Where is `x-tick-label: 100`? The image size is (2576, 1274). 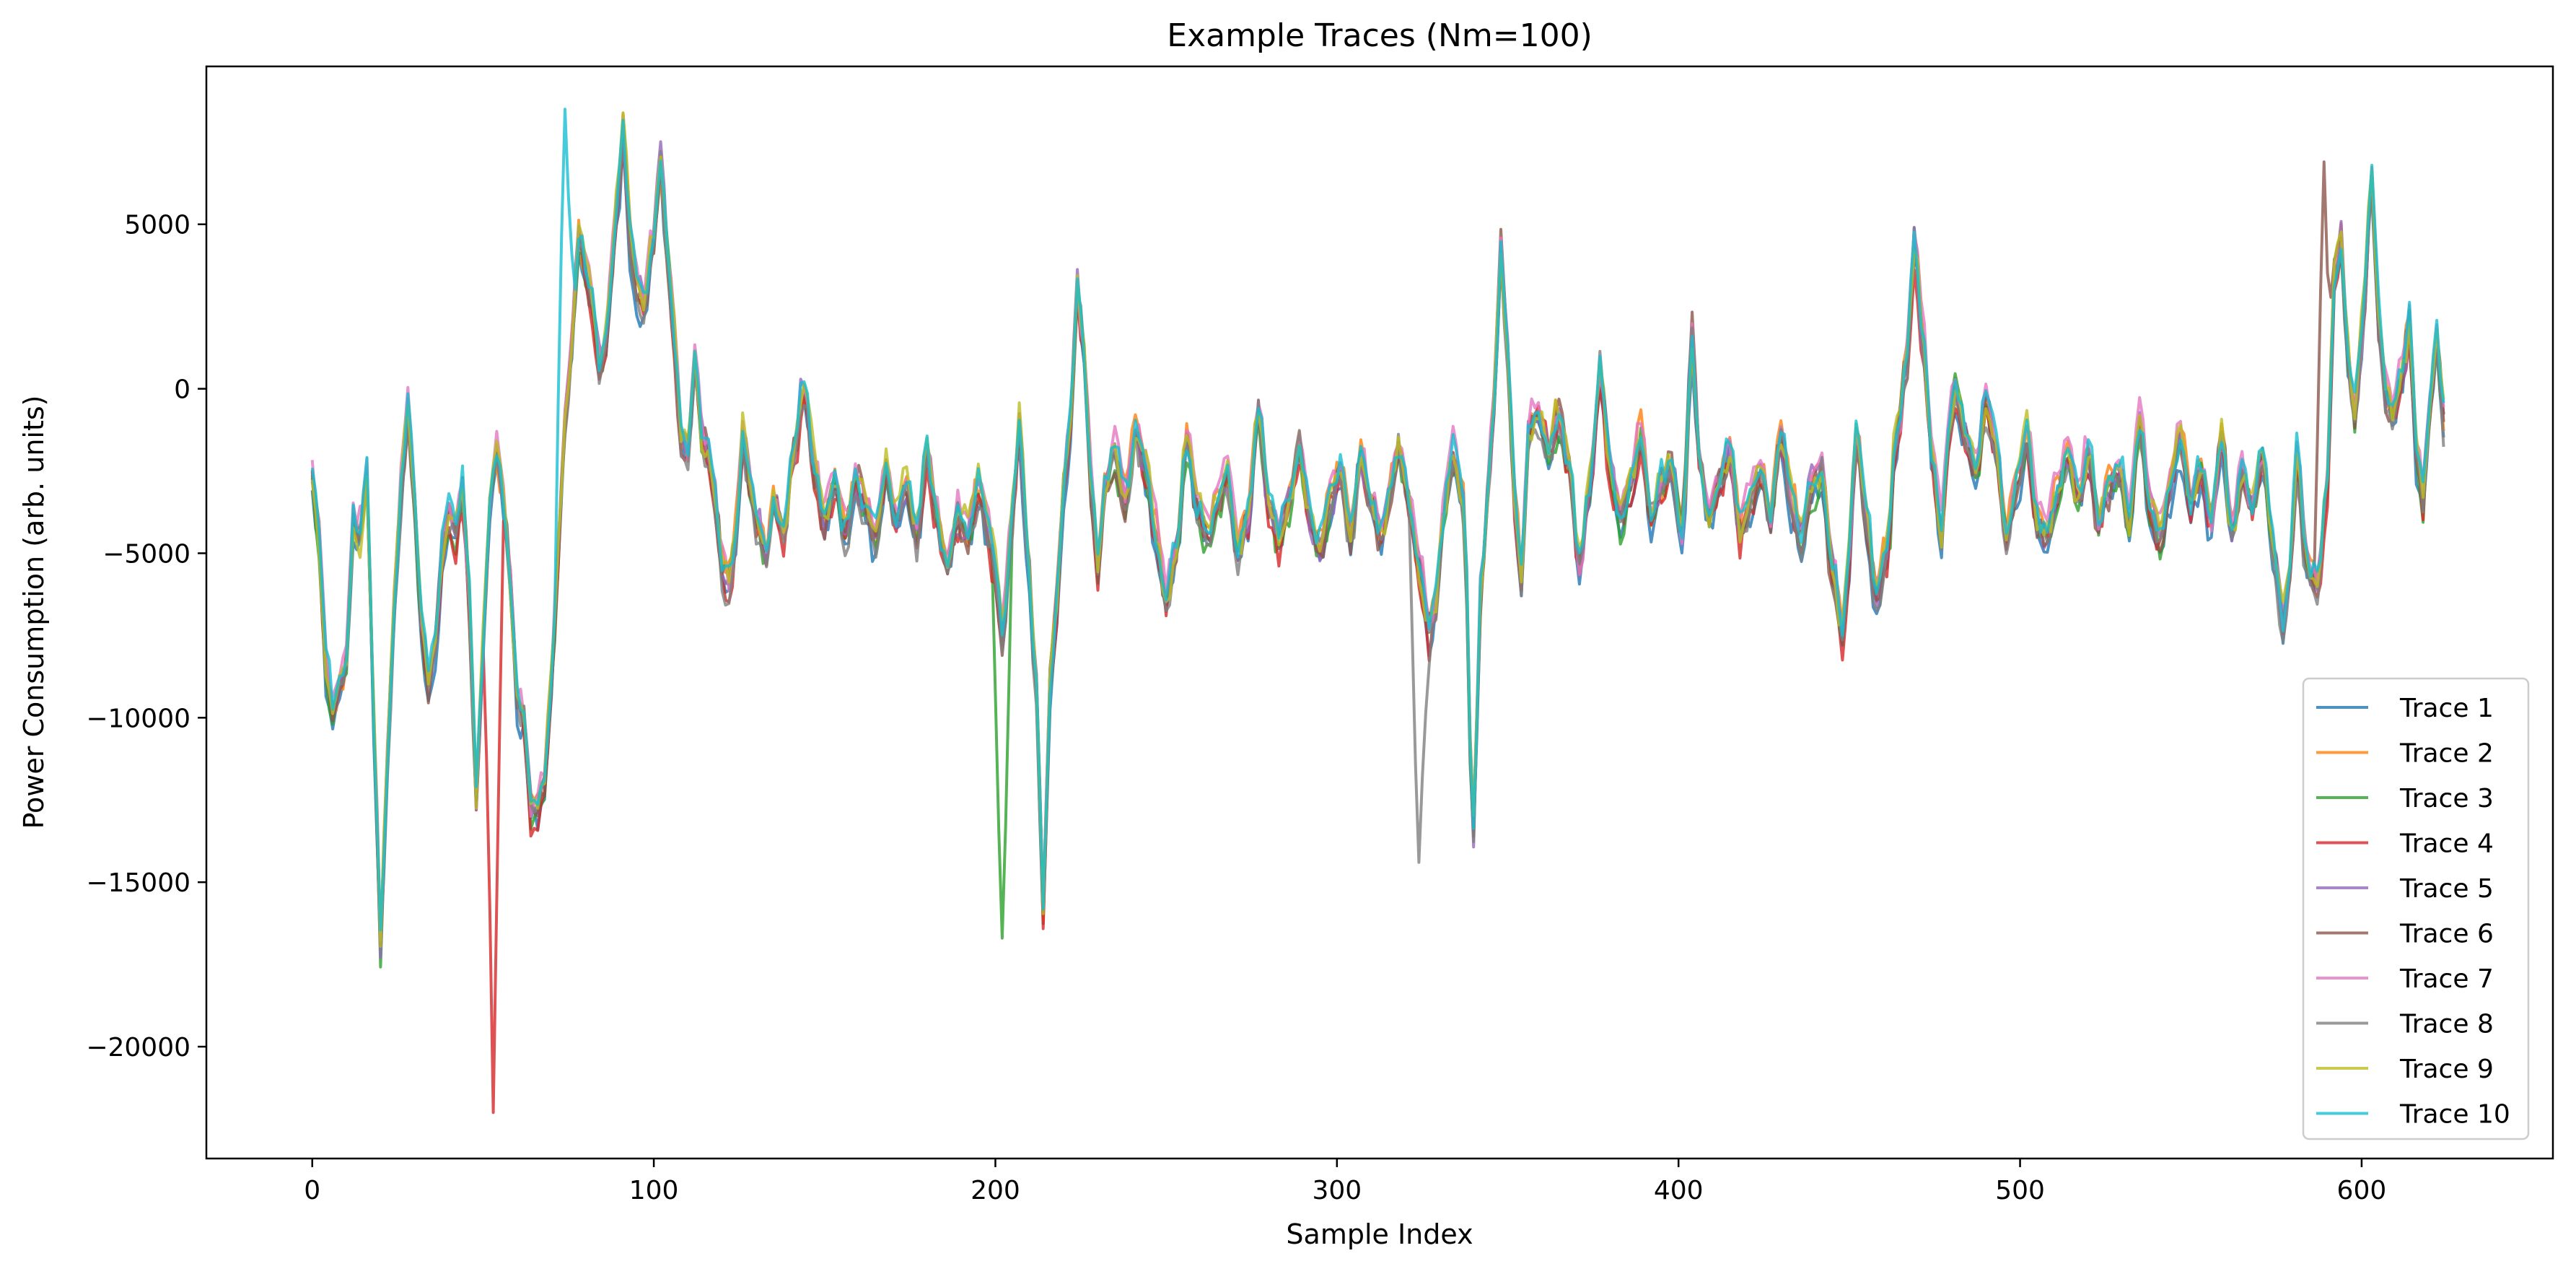
x-tick-label: 100 is located at coordinates (654, 1190).